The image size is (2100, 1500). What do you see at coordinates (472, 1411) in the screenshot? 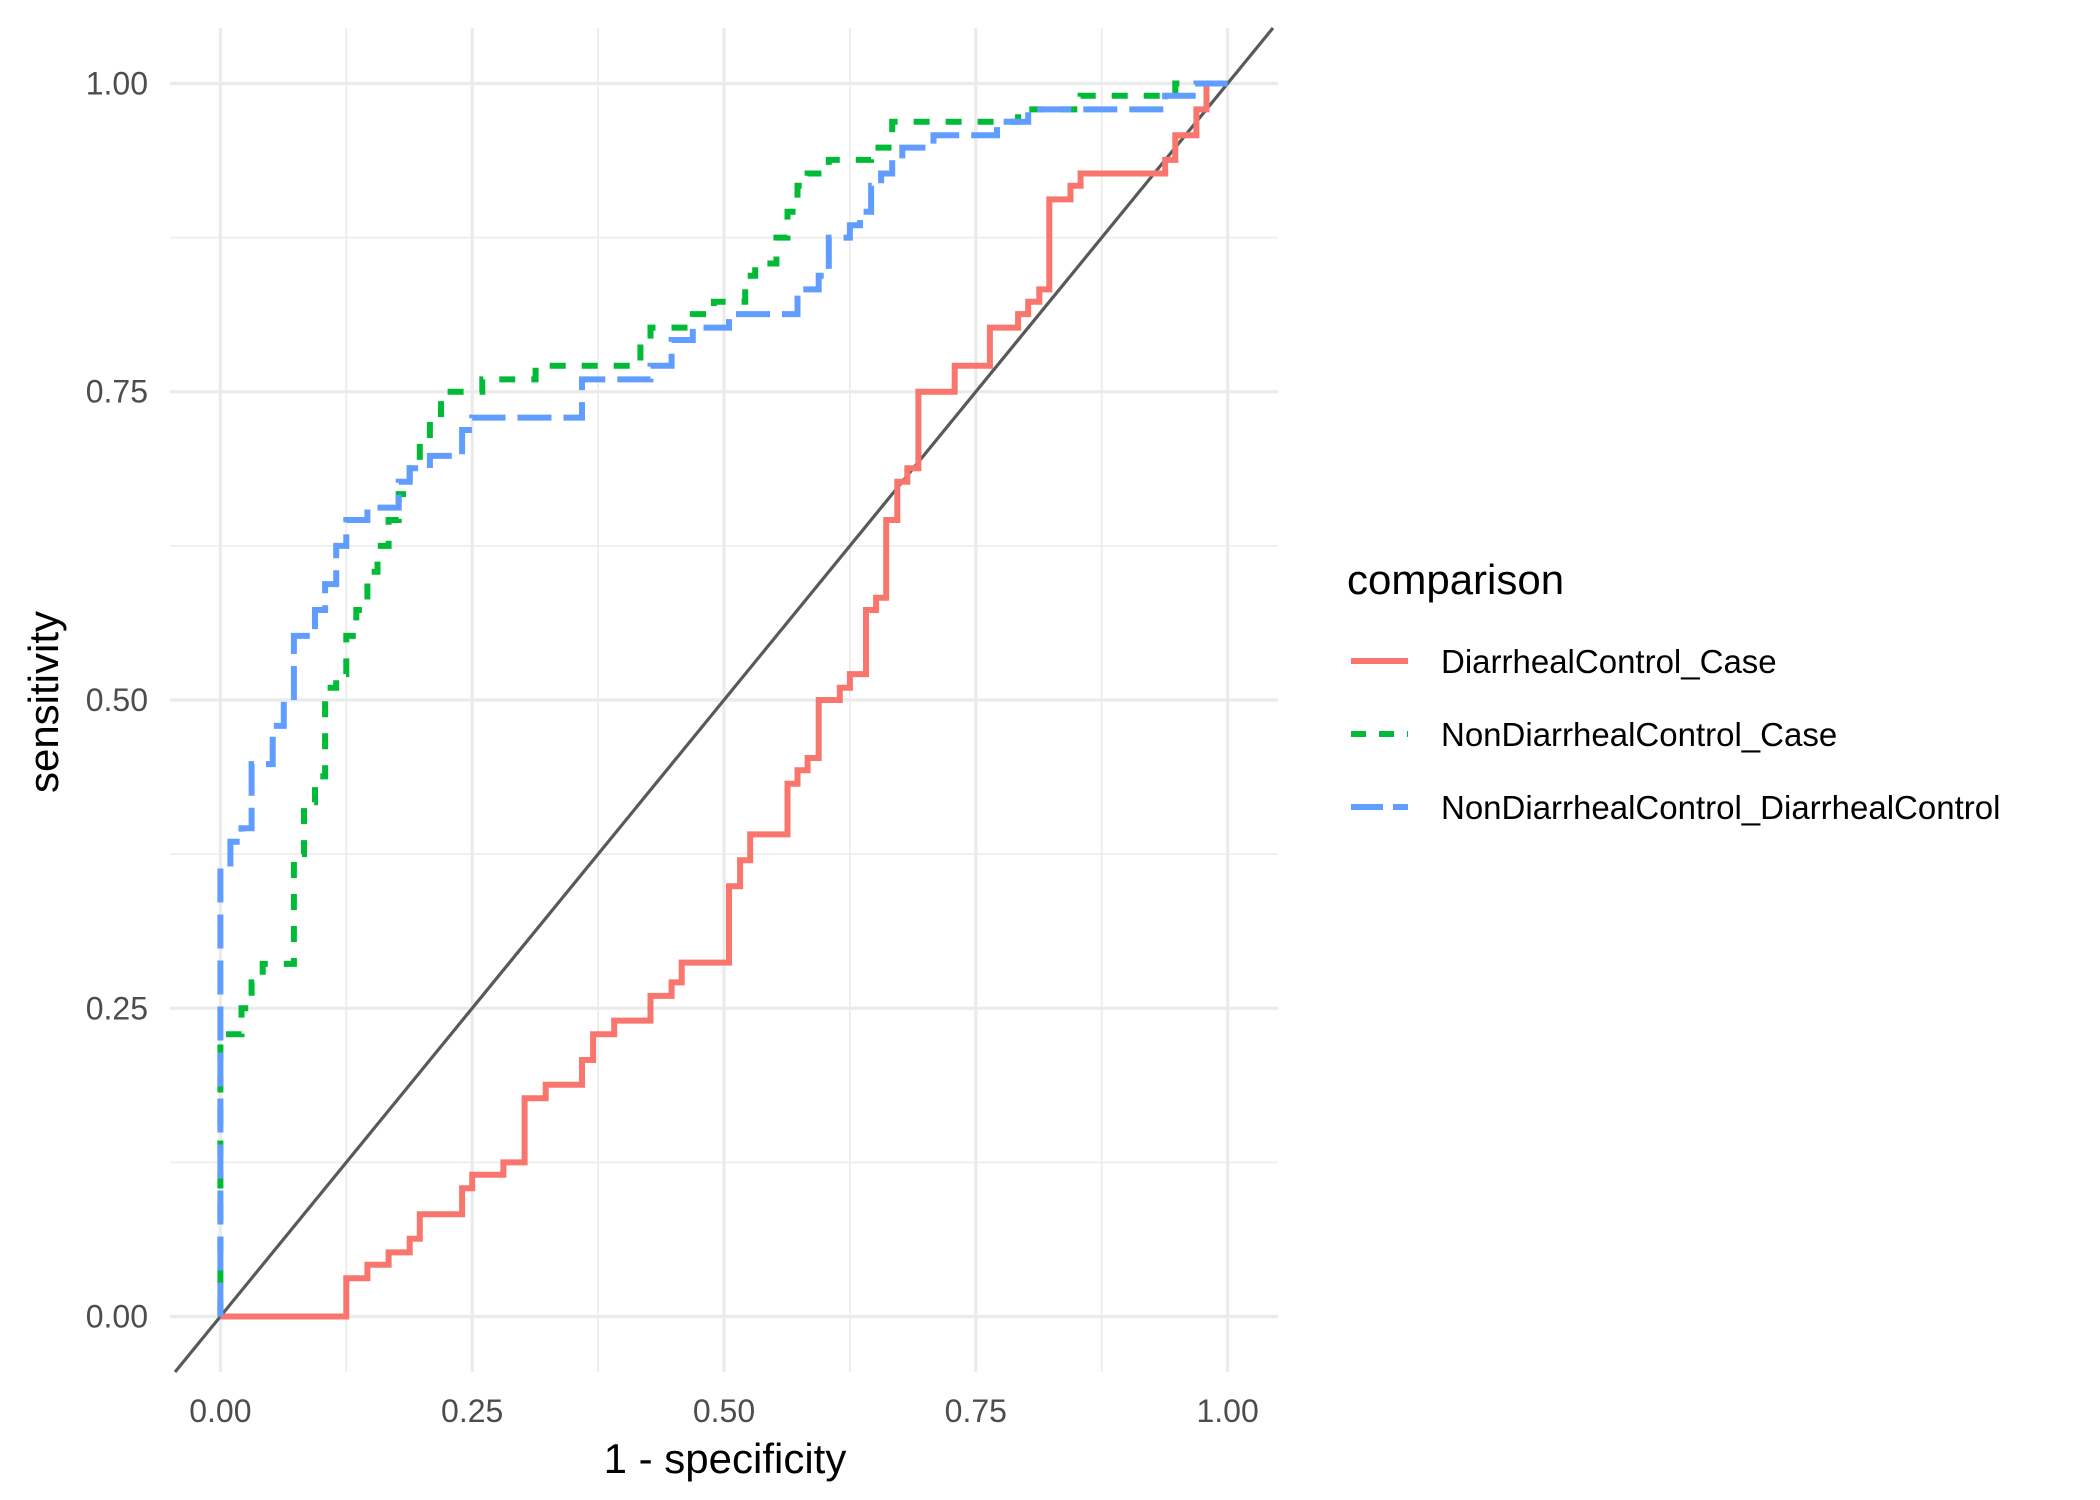
I see `x-tick-label: 0.25` at bounding box center [472, 1411].